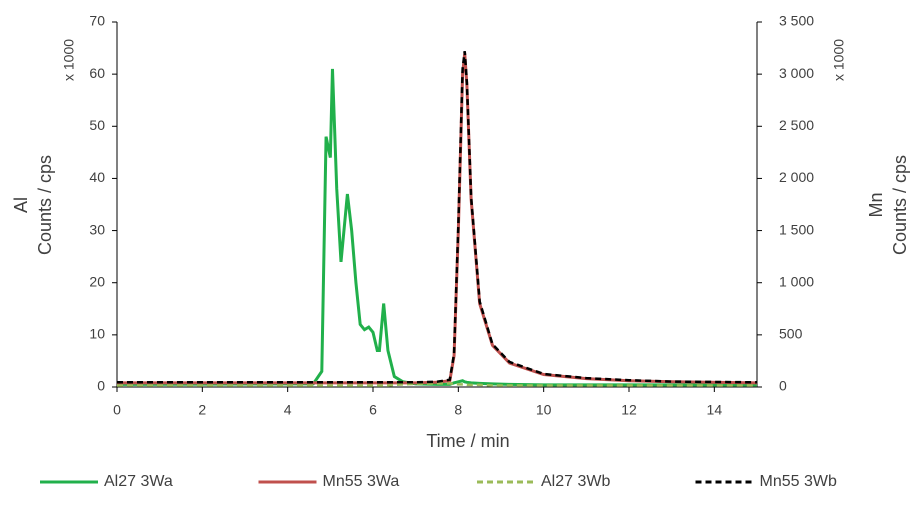  What do you see at coordinates (97, 73) in the screenshot?
I see `y-tick-label: 60` at bounding box center [97, 73].